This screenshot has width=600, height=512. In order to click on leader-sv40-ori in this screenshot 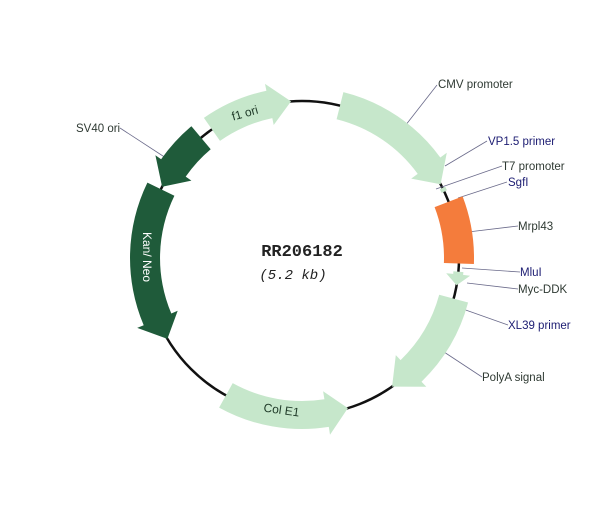, I will do `click(143, 143)`.